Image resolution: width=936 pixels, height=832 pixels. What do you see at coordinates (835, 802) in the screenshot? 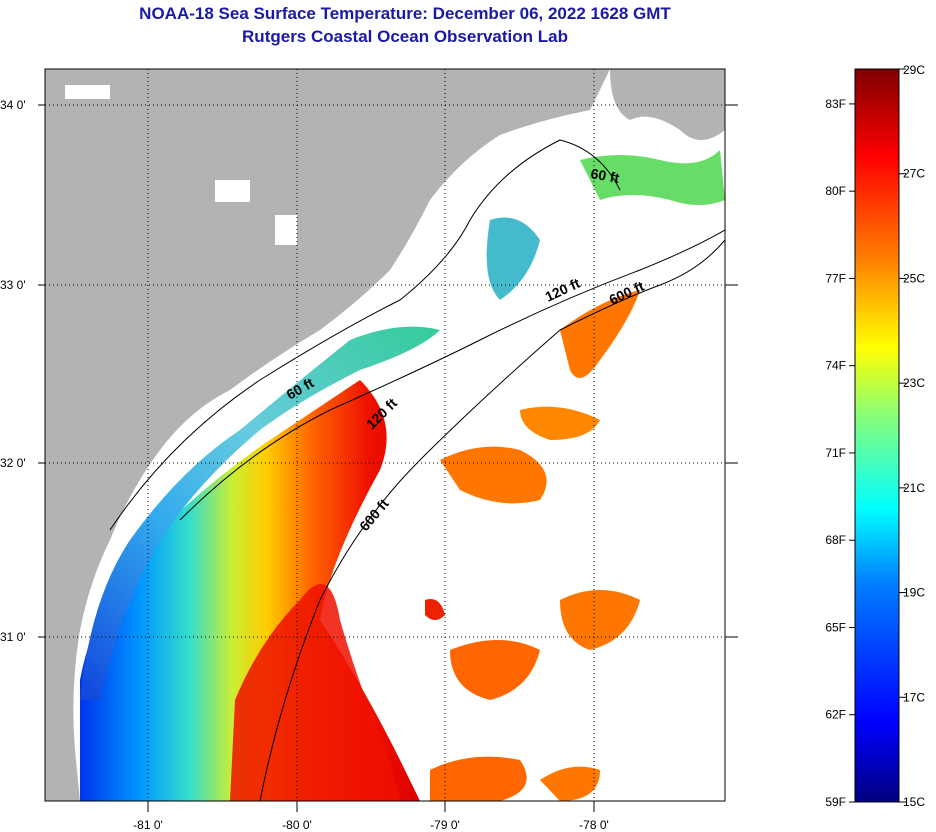
I see `colorbar-fahrenheit-label: 59F` at bounding box center [835, 802].